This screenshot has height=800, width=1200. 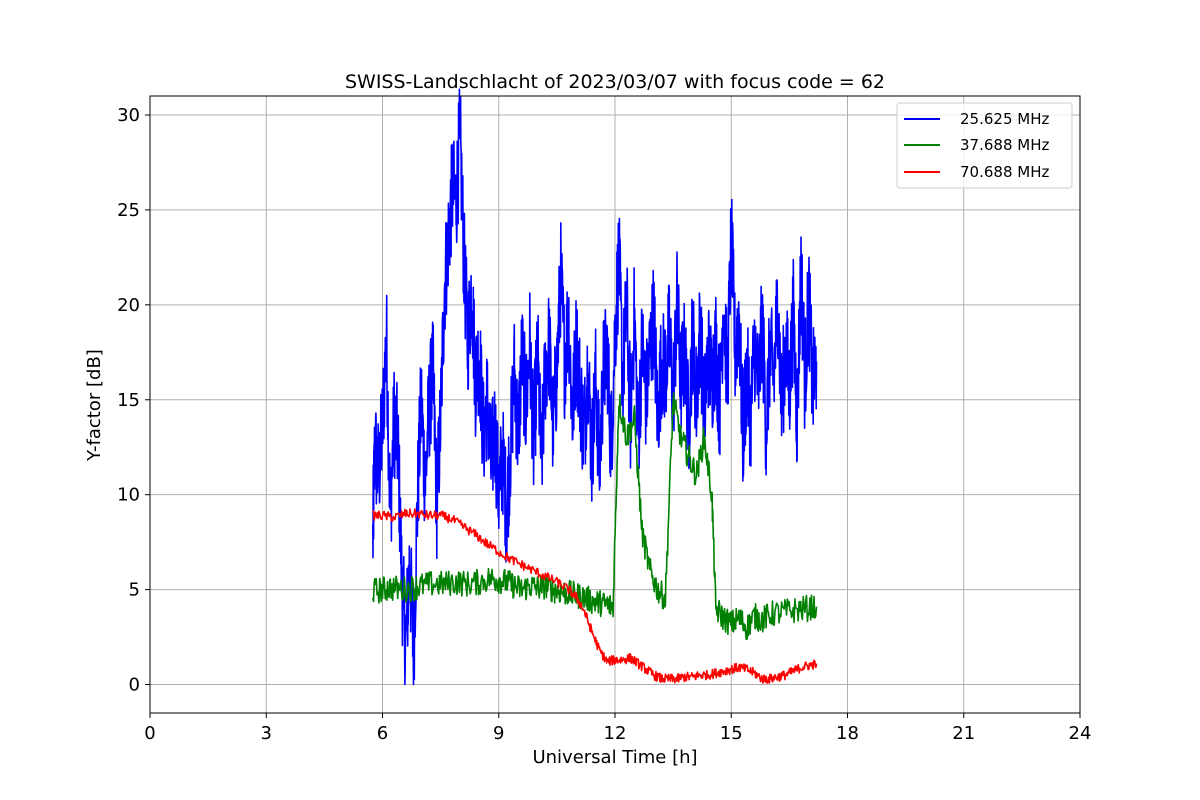 I want to click on x-axis: 0 3 6 9 12 15 18 21 24, so click(x=617, y=728).